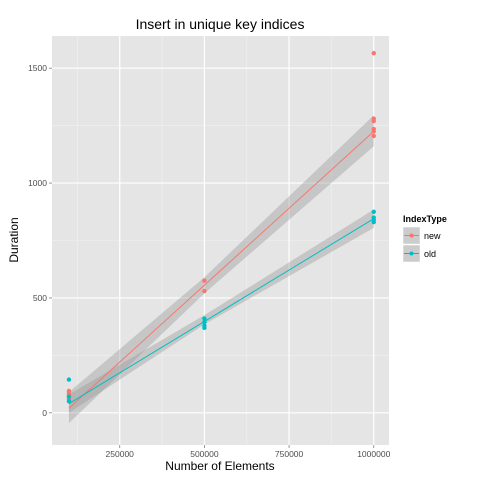 This screenshot has height=480, width=480. I want to click on x-tick-label: 1000000, so click(373, 454).